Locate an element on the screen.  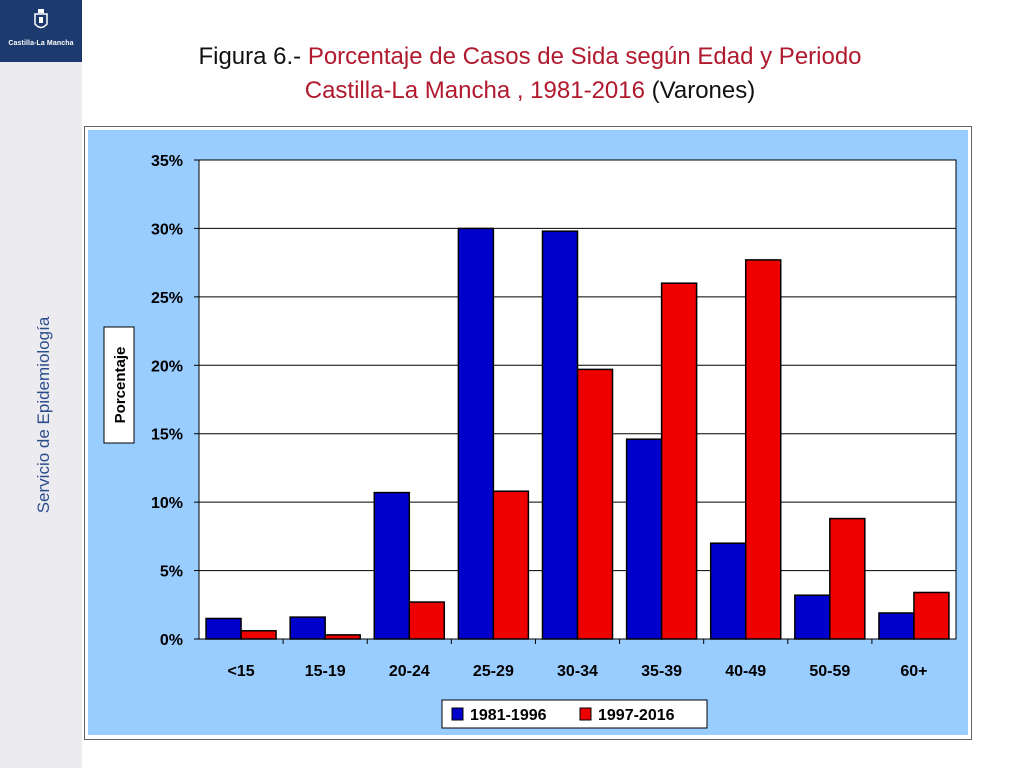
x-tick-label: 60+ is located at coordinates (913, 671).